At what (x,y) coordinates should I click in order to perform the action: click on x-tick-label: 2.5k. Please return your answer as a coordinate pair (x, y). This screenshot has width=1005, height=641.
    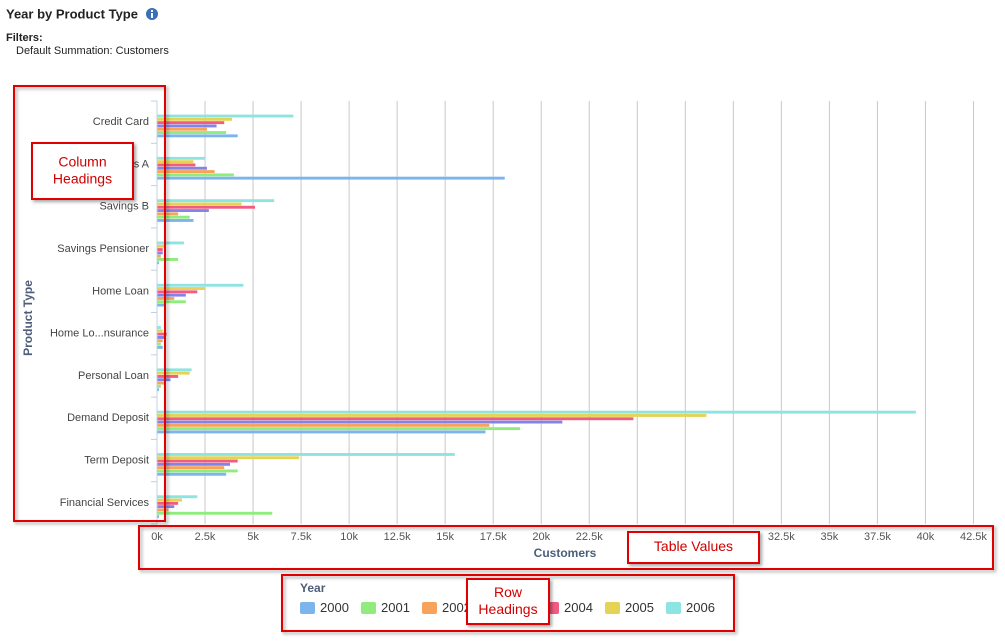
    Looking at the image, I should click on (205, 537).